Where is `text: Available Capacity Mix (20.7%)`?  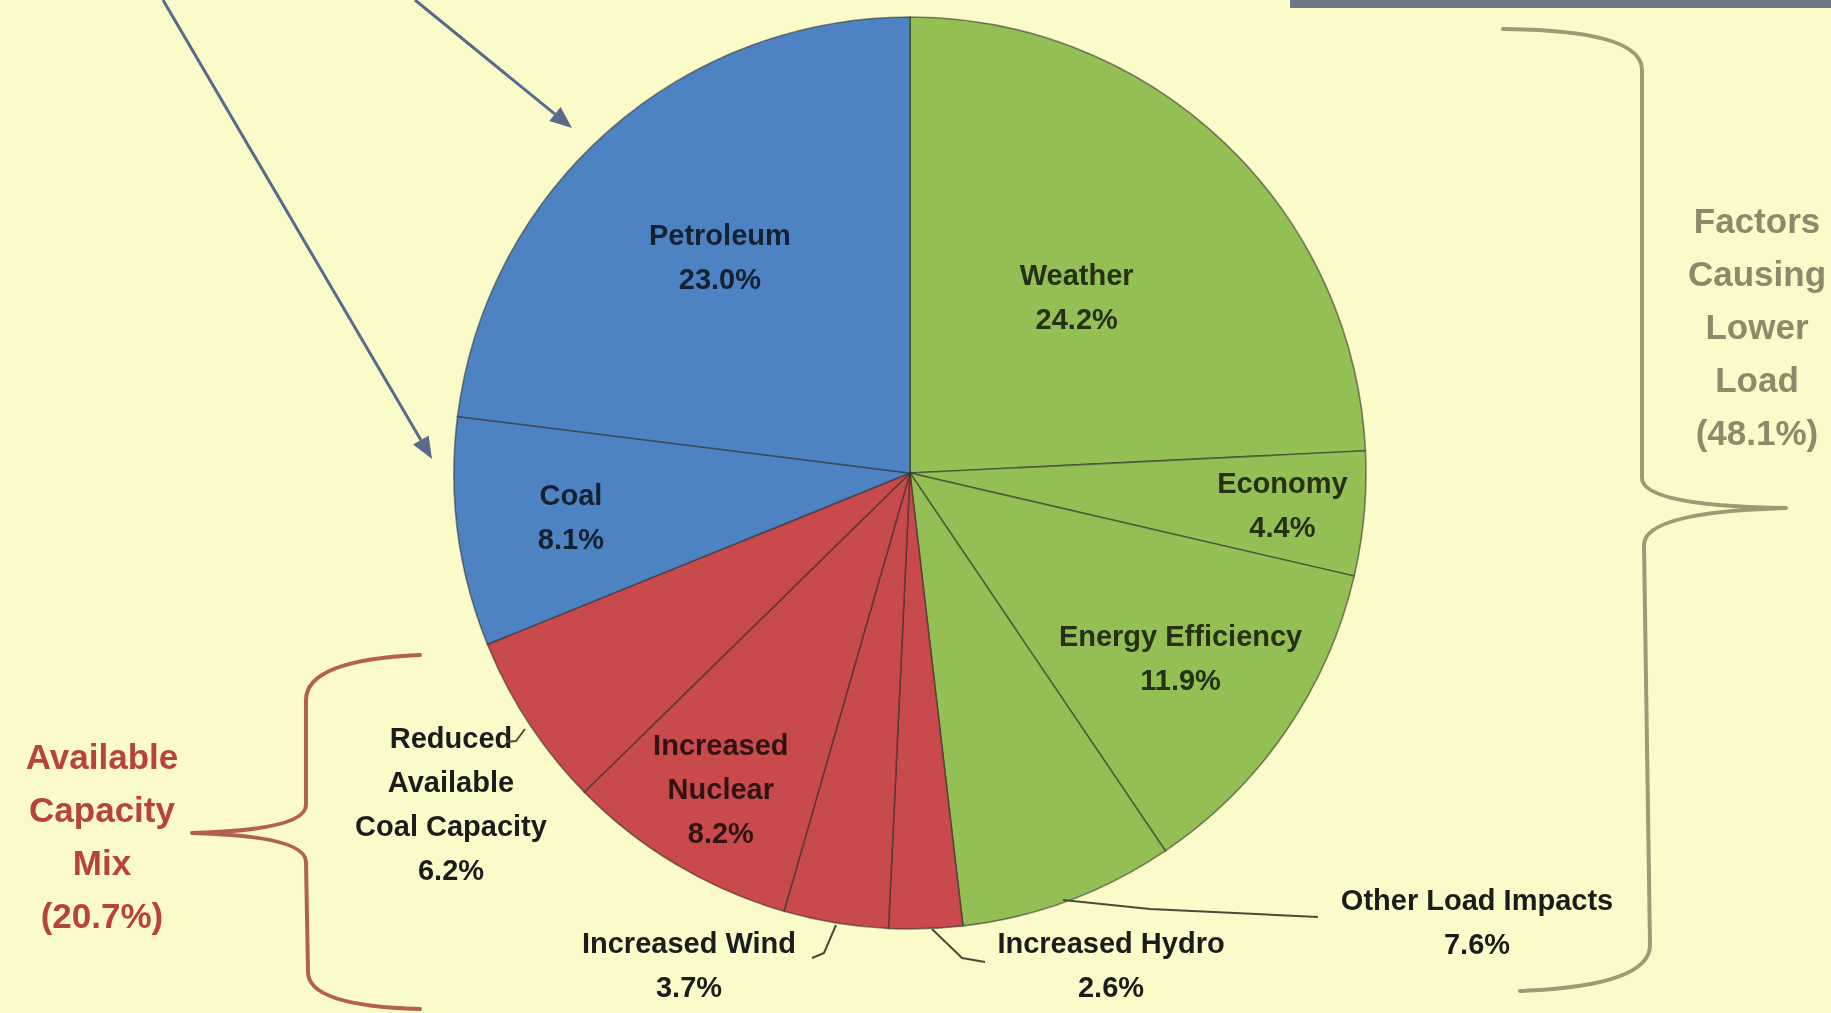
text: Available Capacity Mix (20.7%) is located at coordinates (102, 835).